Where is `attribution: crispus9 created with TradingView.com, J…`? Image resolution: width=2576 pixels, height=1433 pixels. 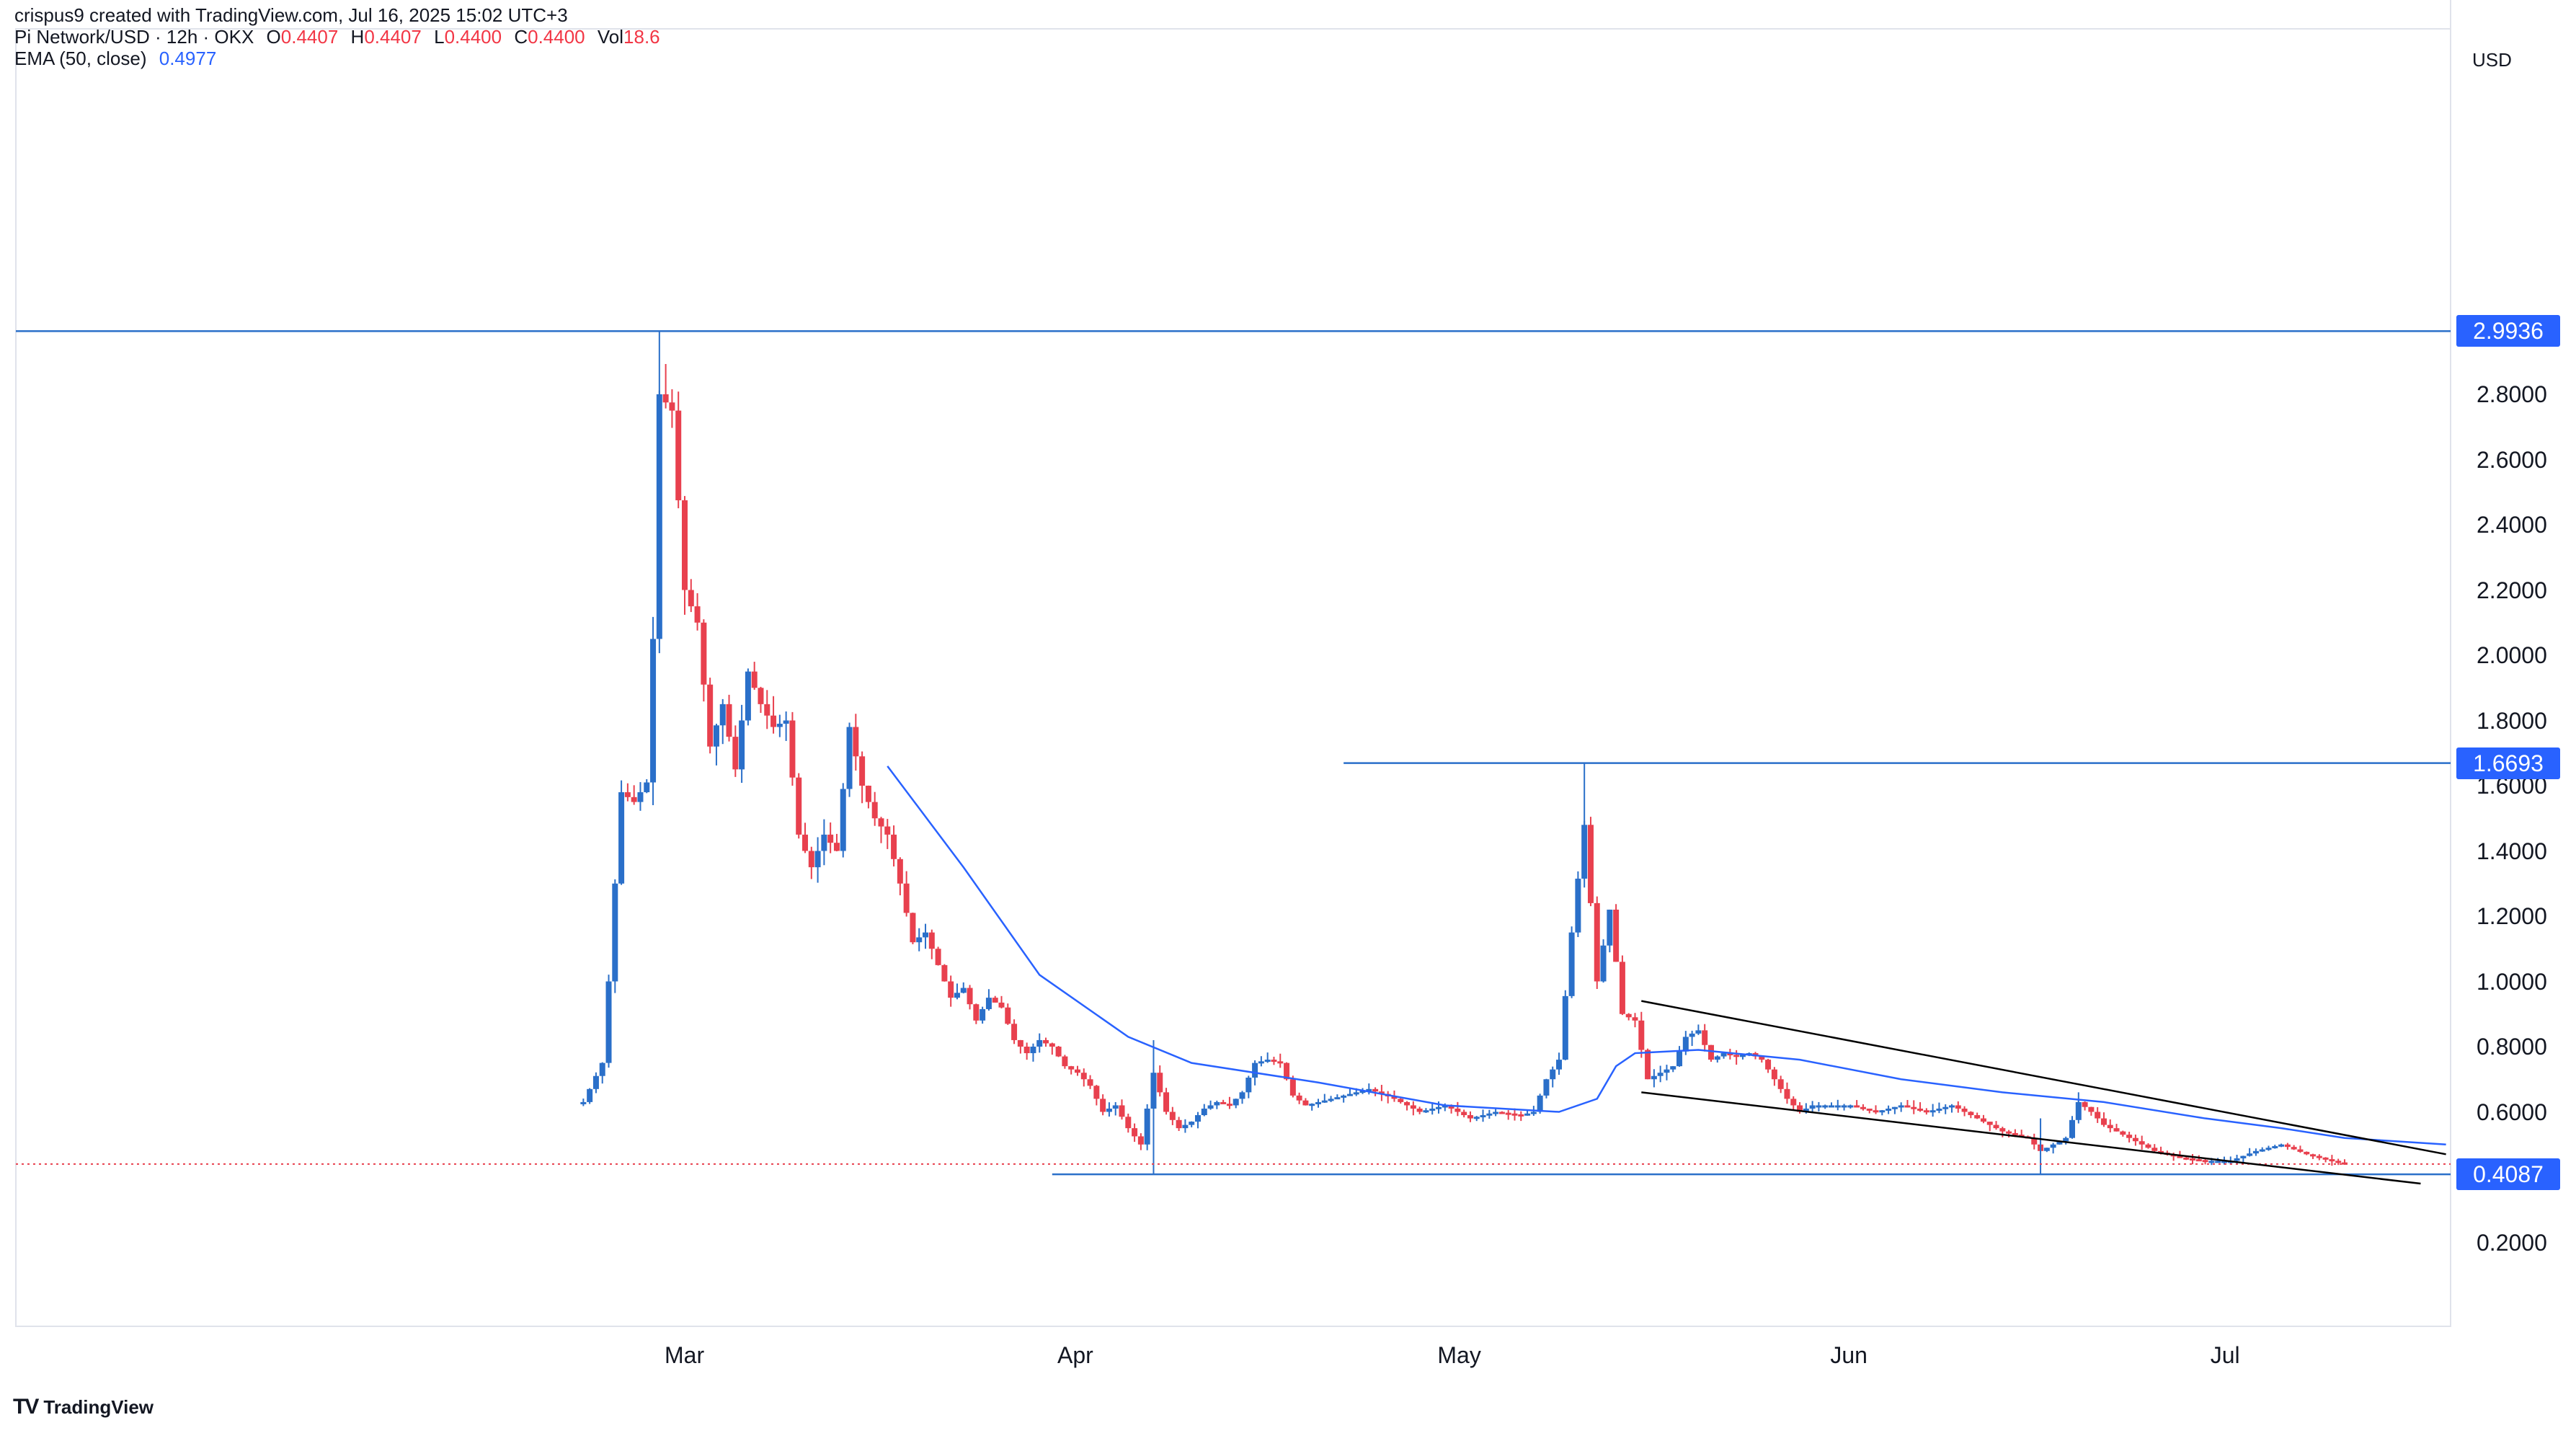 attribution: crispus9 created with TradingView.com, J… is located at coordinates (291, 15).